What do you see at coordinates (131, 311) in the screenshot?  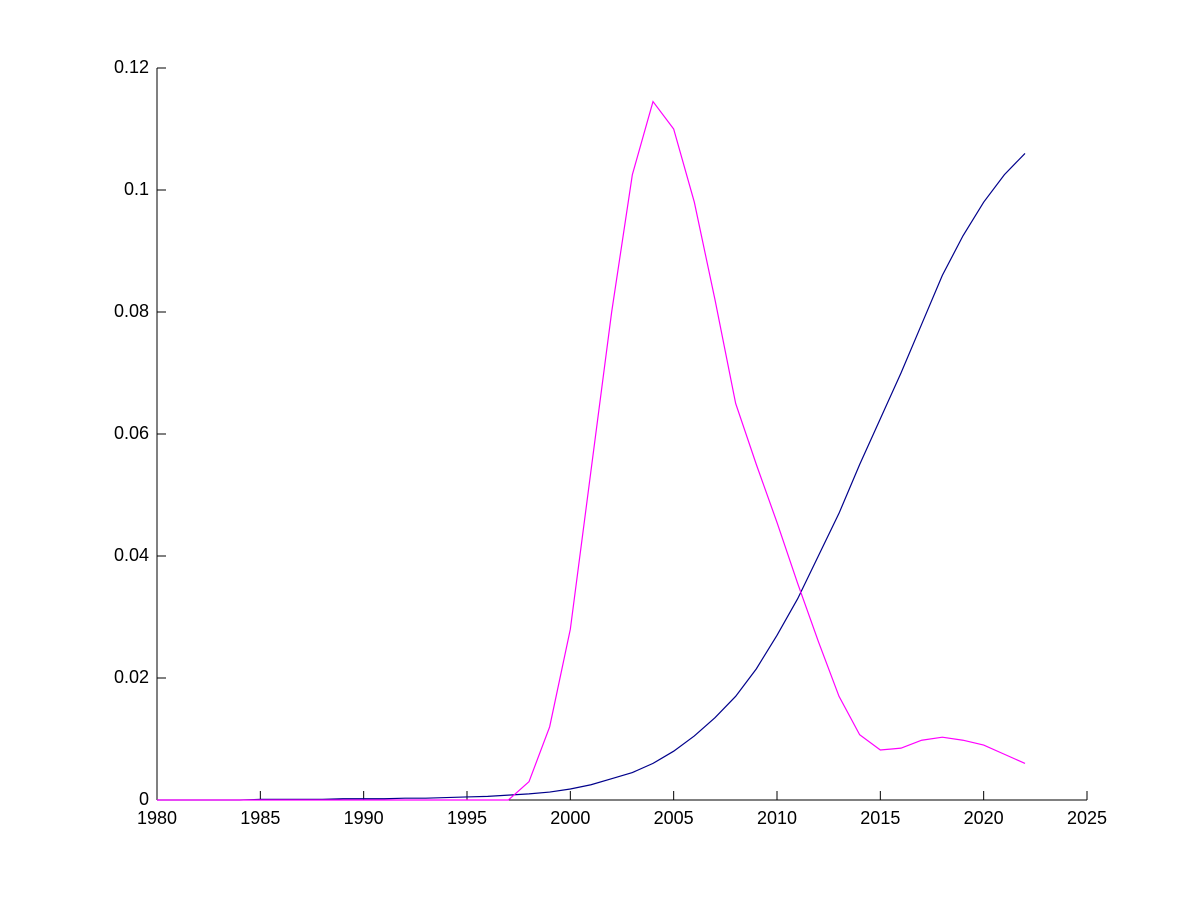 I see `y-tick-label: 0.08` at bounding box center [131, 311].